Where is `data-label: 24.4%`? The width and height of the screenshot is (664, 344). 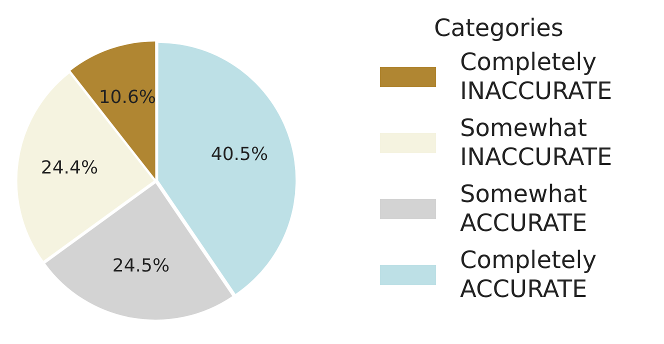 data-label: 24.4% is located at coordinates (69, 168).